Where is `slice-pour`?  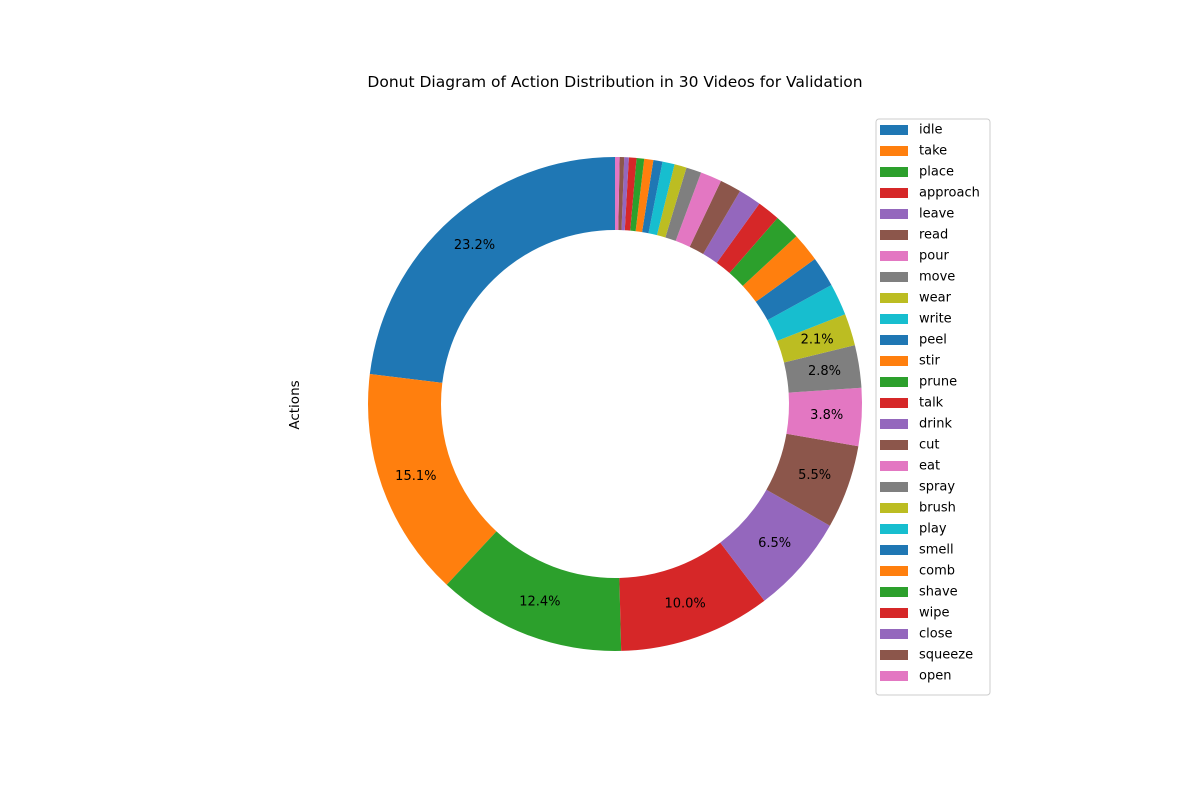 slice-pour is located at coordinates (824, 417).